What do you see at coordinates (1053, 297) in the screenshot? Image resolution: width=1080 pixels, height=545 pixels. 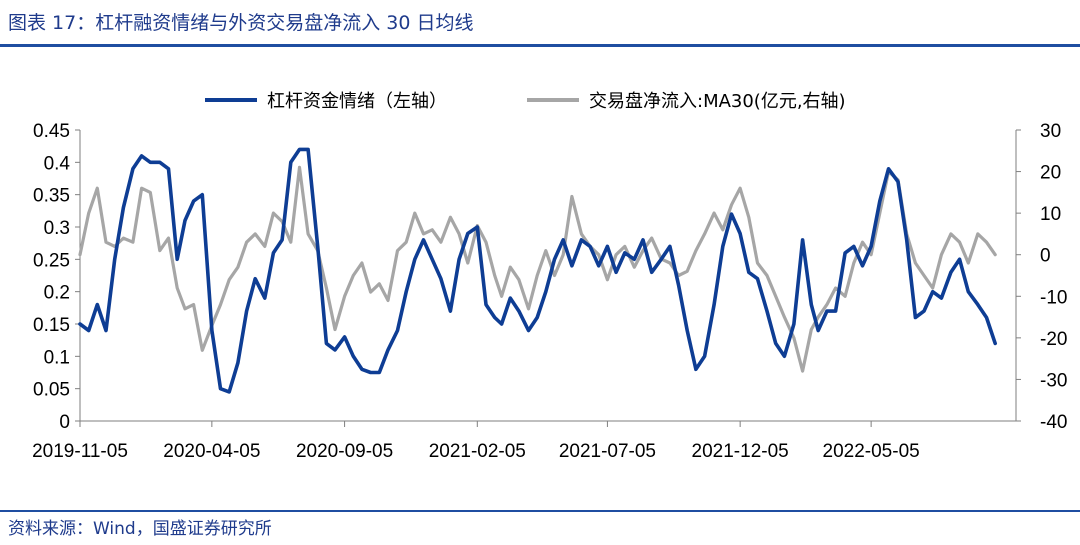 I see `right-axis-tick-label: -10` at bounding box center [1053, 297].